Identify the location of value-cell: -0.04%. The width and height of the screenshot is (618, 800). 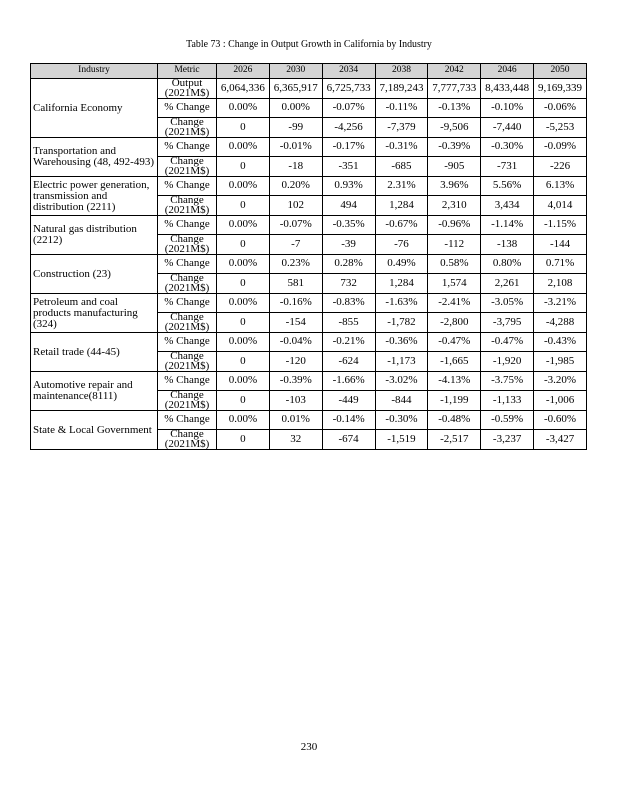
(295, 342).